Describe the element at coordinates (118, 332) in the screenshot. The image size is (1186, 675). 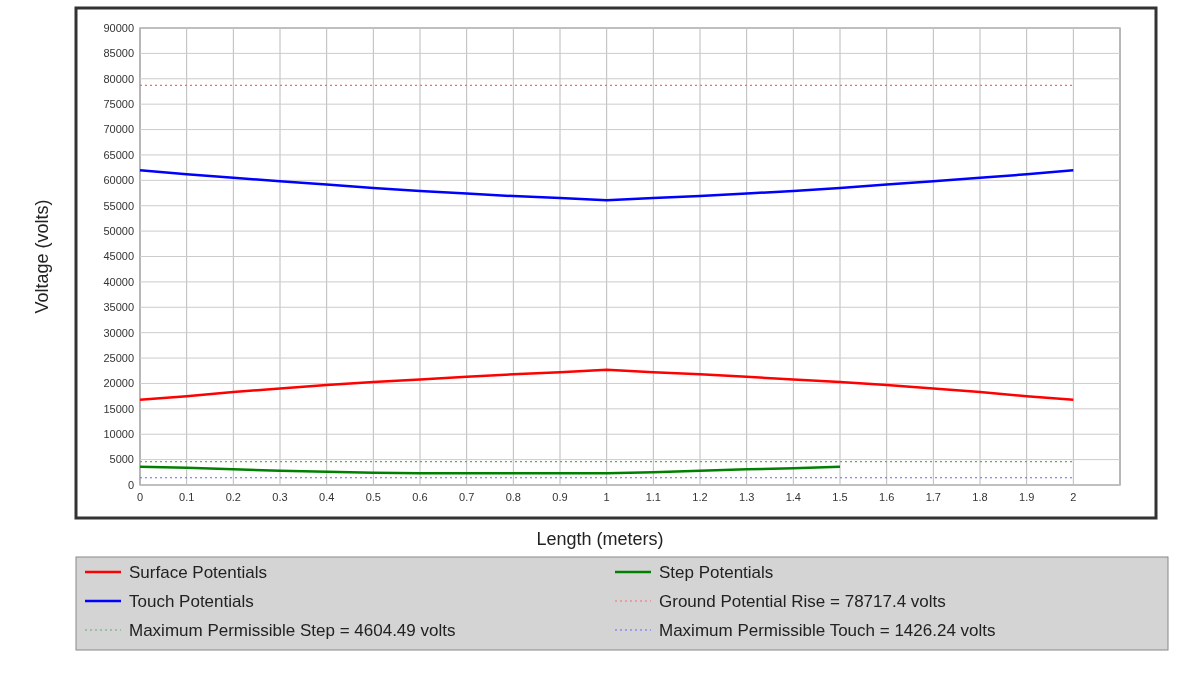
I see `y-tick-label: 30000` at that location.